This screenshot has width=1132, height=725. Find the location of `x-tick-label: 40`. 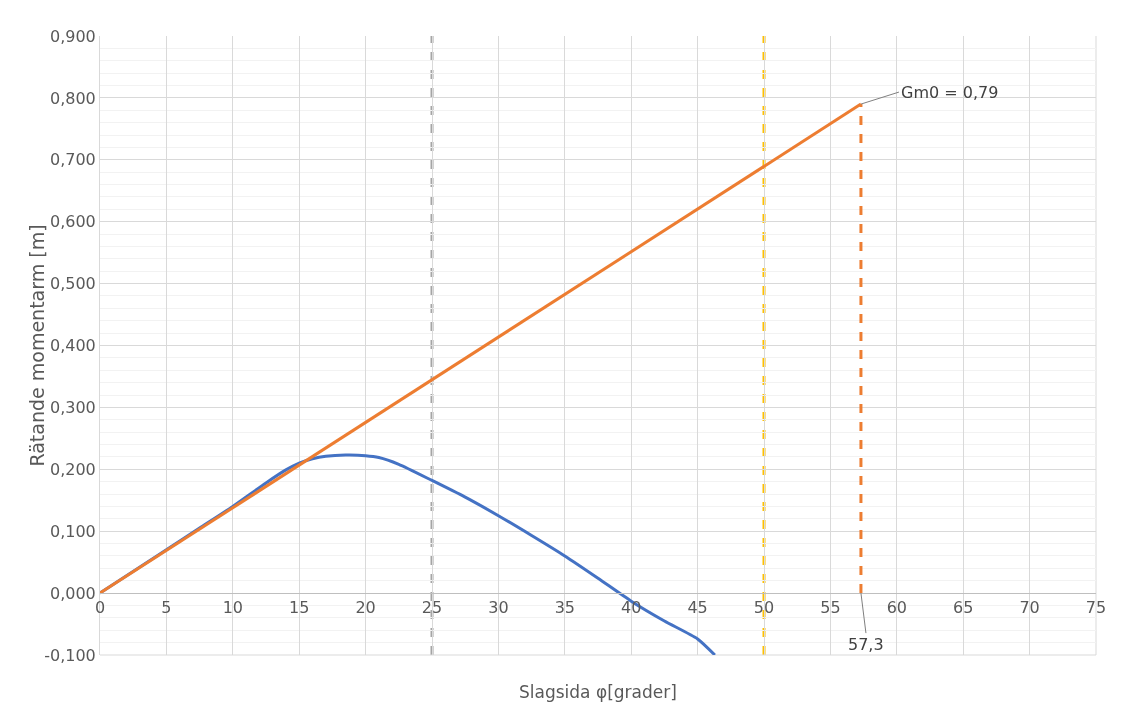

x-tick-label: 40 is located at coordinates (631, 608).